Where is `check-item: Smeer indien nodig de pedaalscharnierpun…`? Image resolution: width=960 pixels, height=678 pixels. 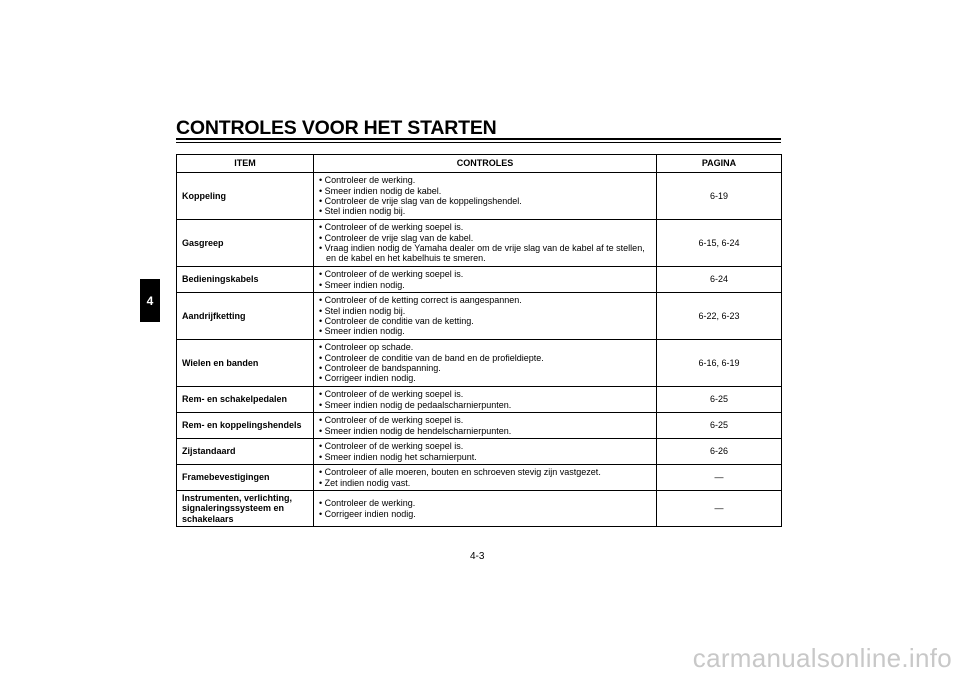
check-item: Smeer indien nodig de pedaalscharnierpun… is located at coordinates (485, 405).